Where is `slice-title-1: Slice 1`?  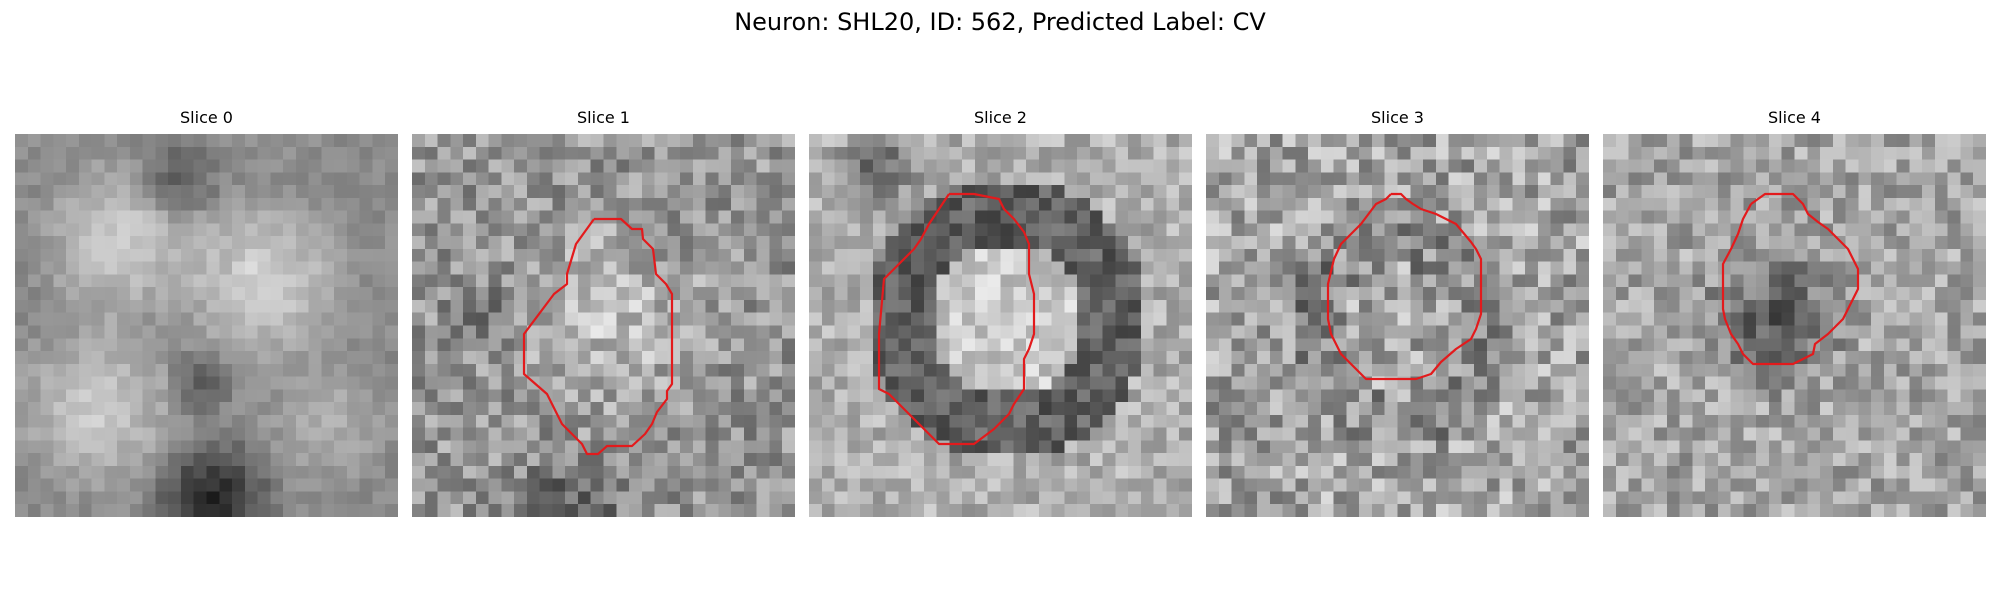 slice-title-1: Slice 1 is located at coordinates (603, 117).